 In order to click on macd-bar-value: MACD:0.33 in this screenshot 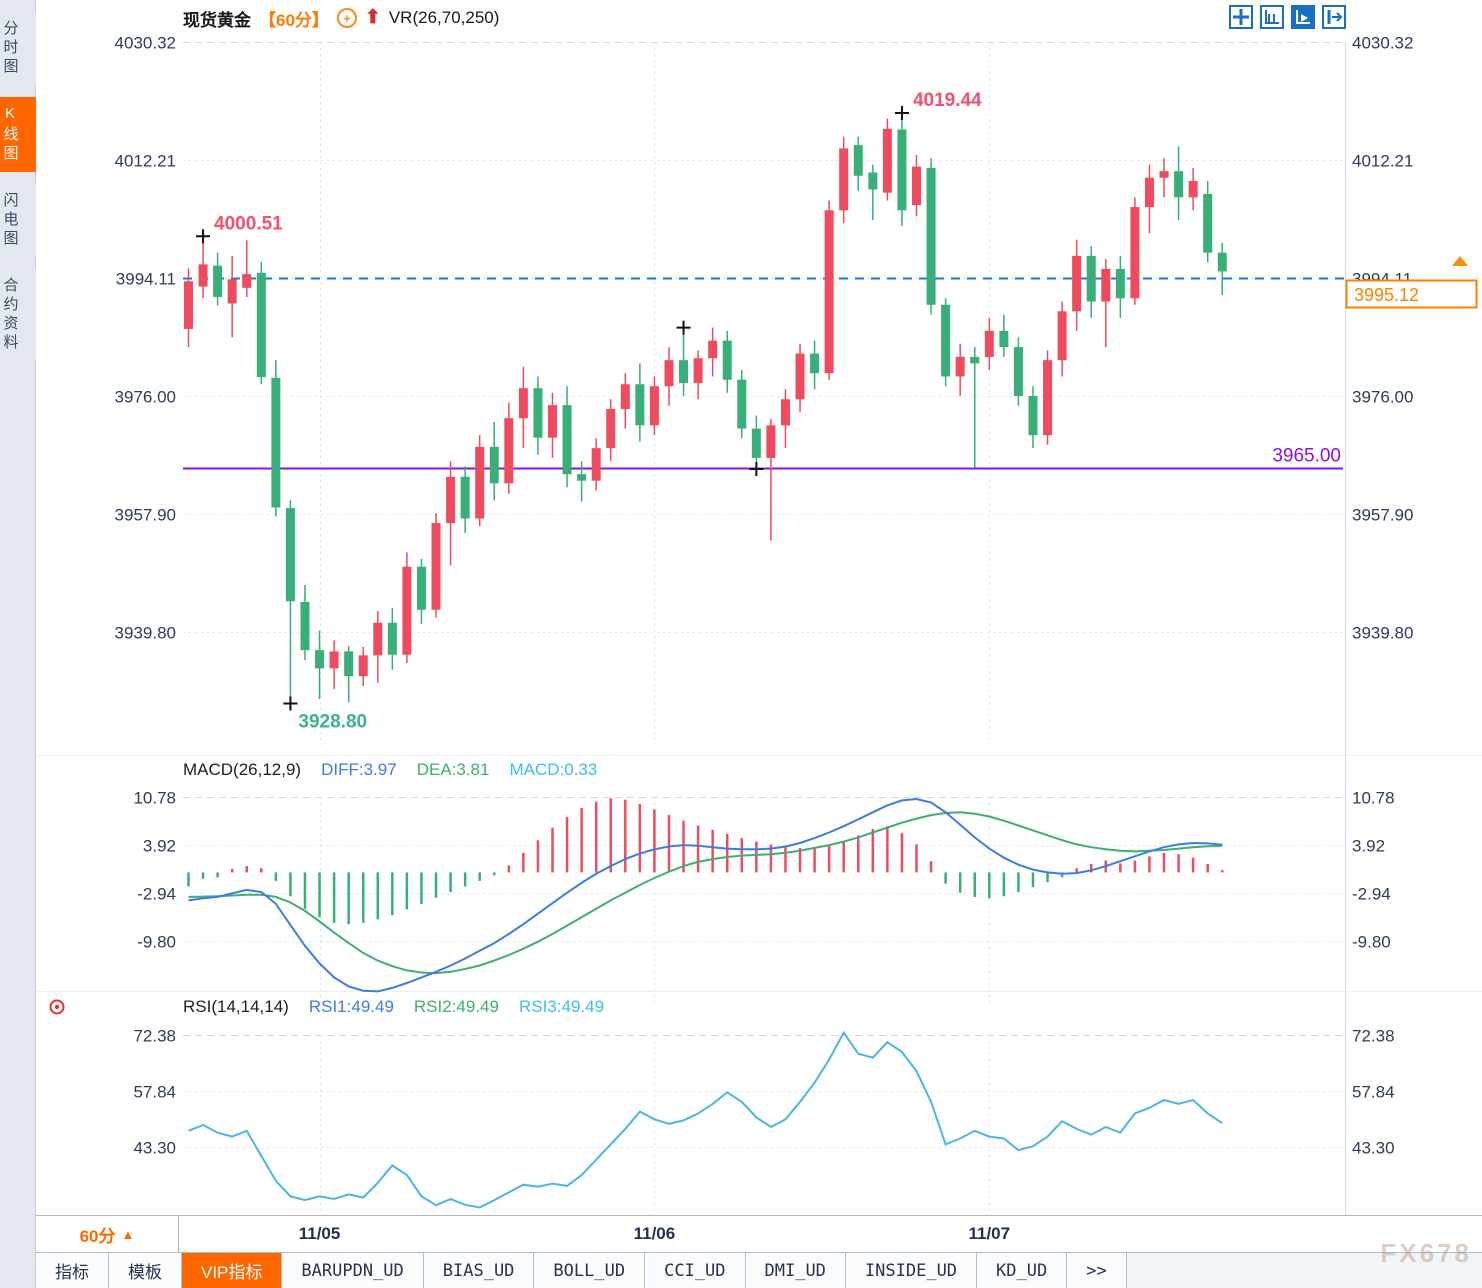, I will do `click(553, 769)`.